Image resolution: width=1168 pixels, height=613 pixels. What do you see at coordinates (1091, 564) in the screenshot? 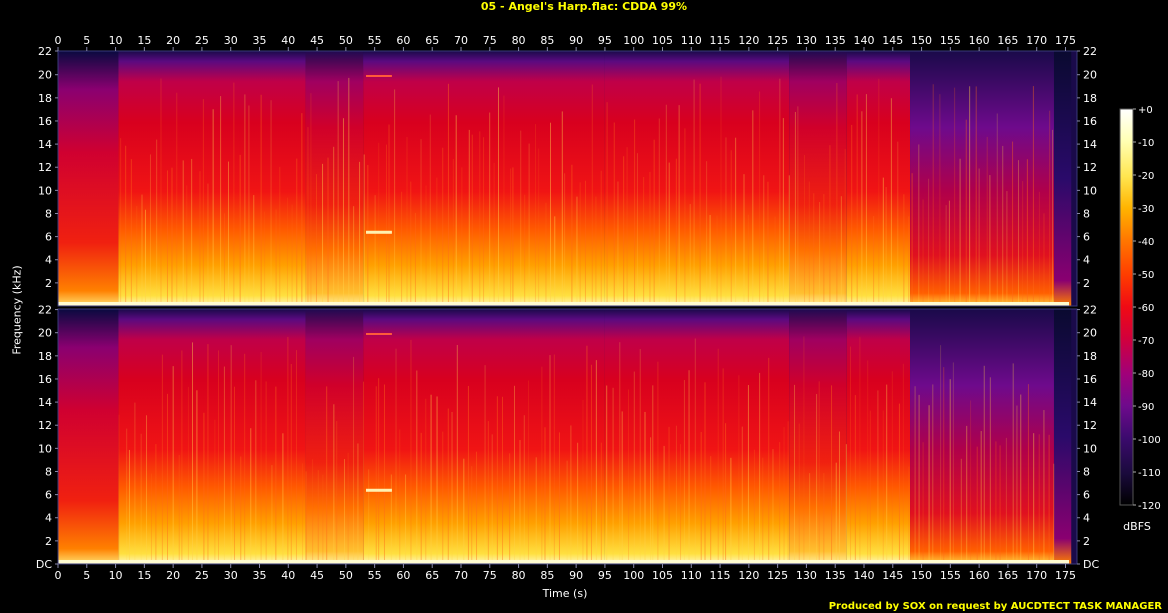
I see `y-tick-label-right: DC` at bounding box center [1091, 564].